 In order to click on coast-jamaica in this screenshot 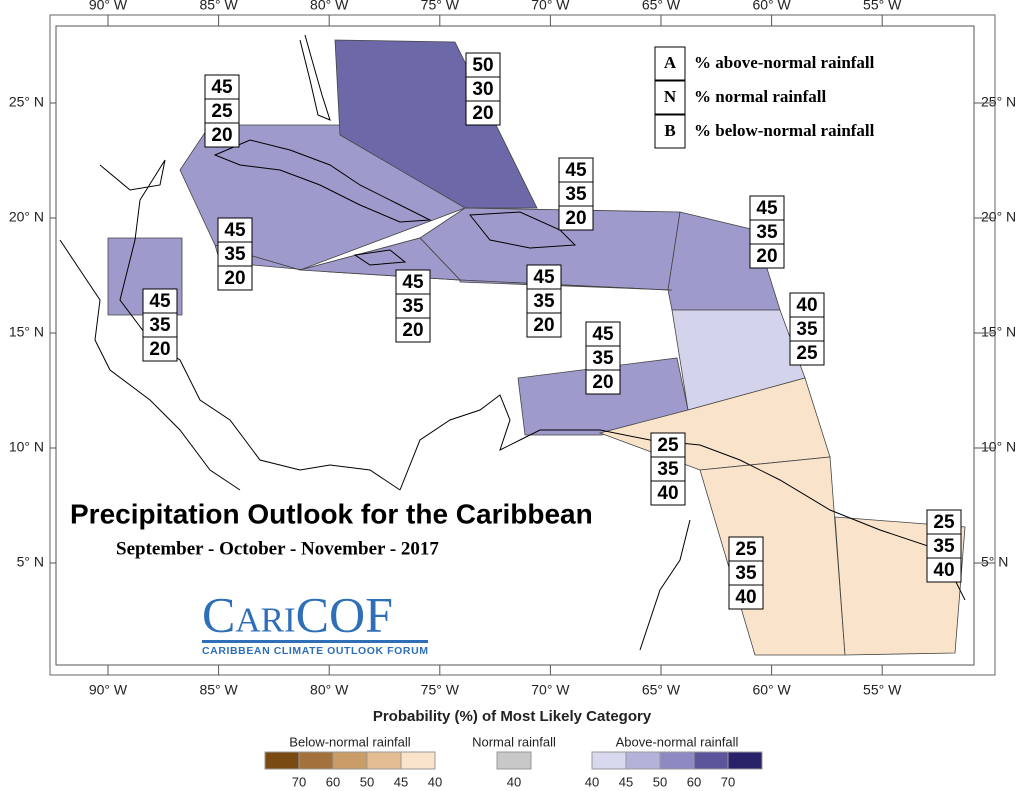, I will do `click(380, 257)`.